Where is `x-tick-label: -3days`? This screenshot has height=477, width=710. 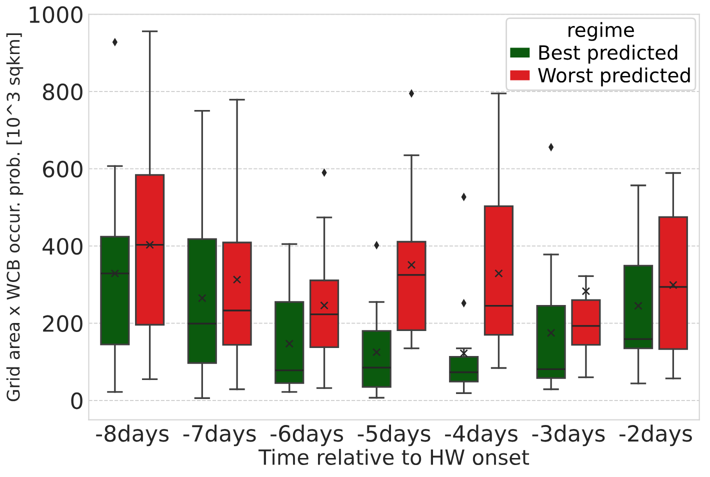
x-tick-label: -3days is located at coordinates (568, 435).